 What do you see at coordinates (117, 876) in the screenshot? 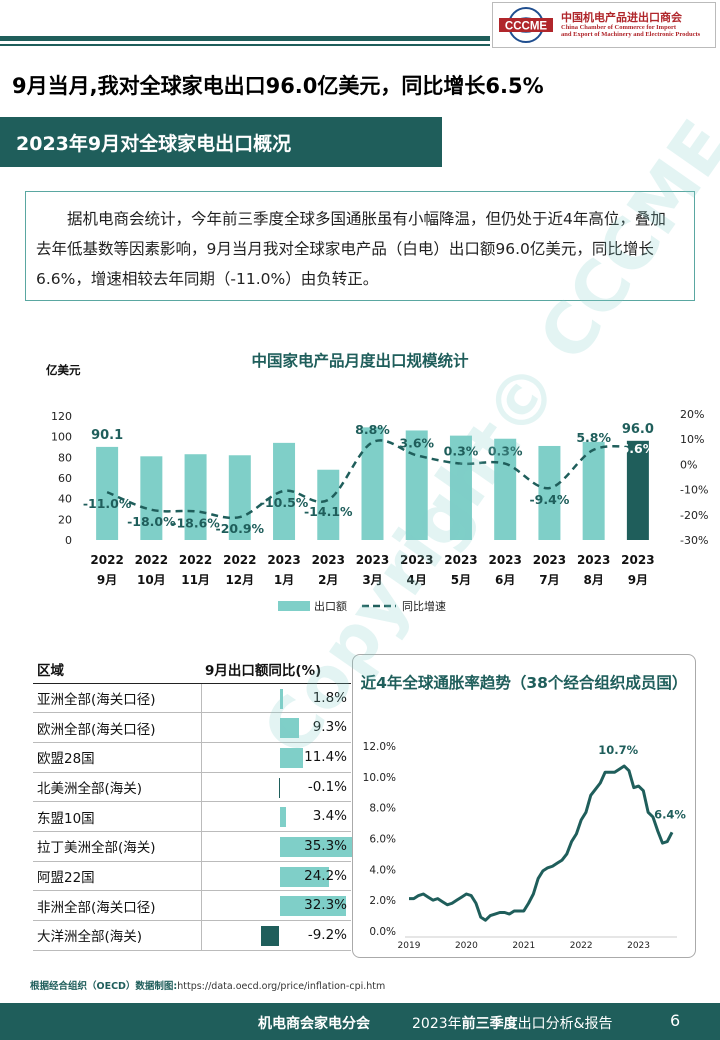
I see `region-name: 阿盟22国` at bounding box center [117, 876].